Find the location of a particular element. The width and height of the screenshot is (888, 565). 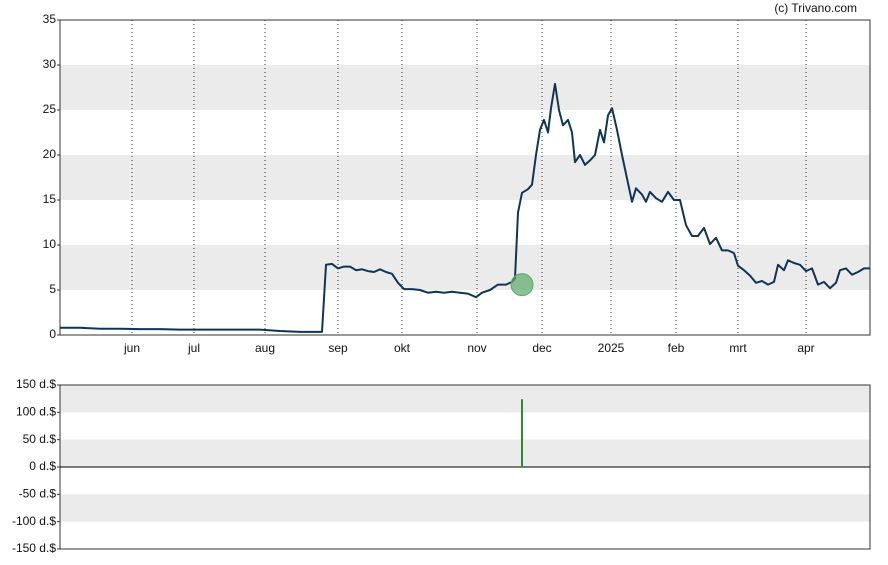

trade-marker is located at coordinates (522, 285).